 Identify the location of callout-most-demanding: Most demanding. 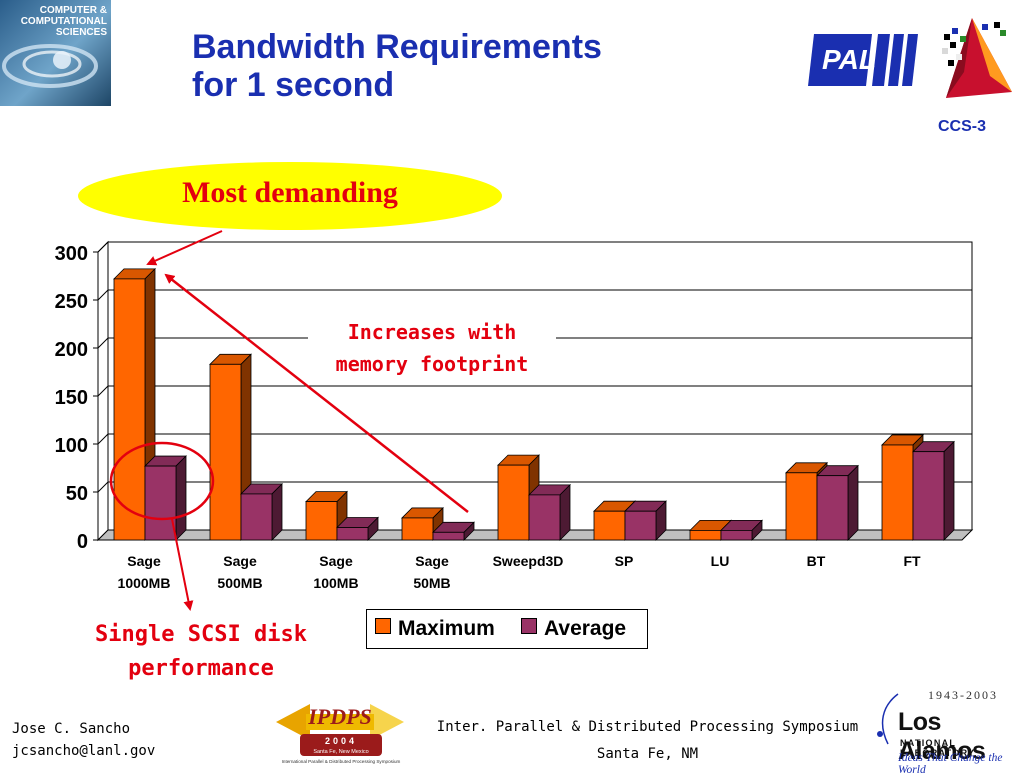
(290, 192).